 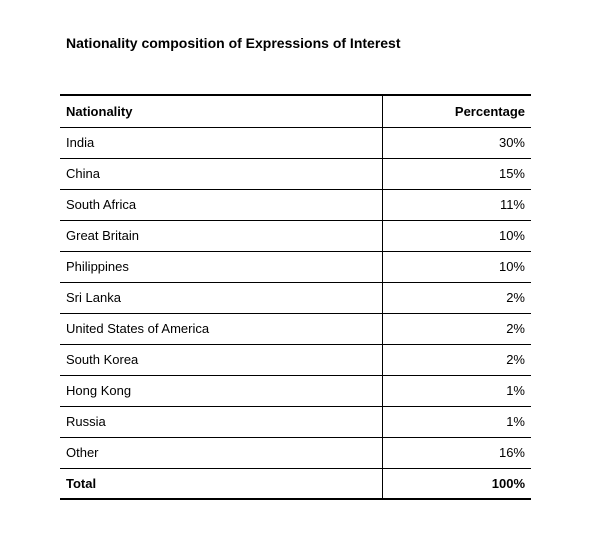 What do you see at coordinates (456, 143) in the screenshot?
I see `cell-percentage: 30%` at bounding box center [456, 143].